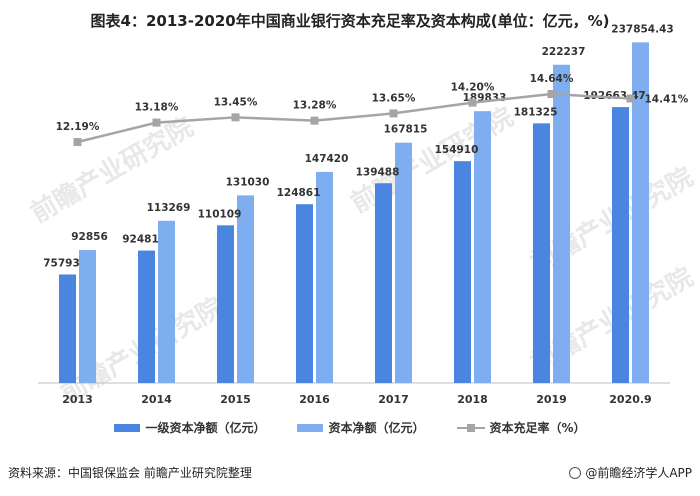  What do you see at coordinates (157, 108) in the screenshot?
I see `ratio-label: 13.18%` at bounding box center [157, 108].